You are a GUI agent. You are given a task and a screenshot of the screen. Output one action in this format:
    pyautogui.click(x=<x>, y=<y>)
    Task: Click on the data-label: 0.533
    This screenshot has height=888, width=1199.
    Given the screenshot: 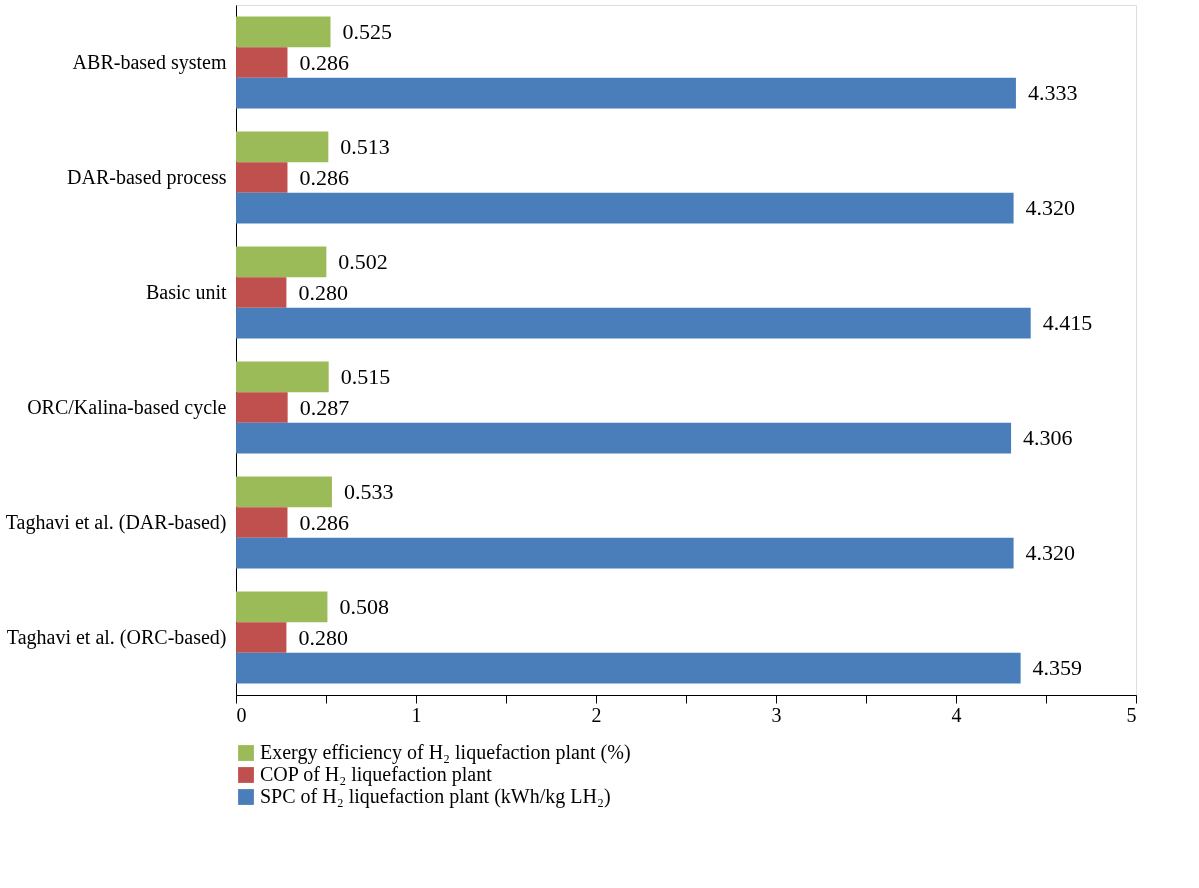 What is the action you would take?
    pyautogui.click(x=368, y=491)
    